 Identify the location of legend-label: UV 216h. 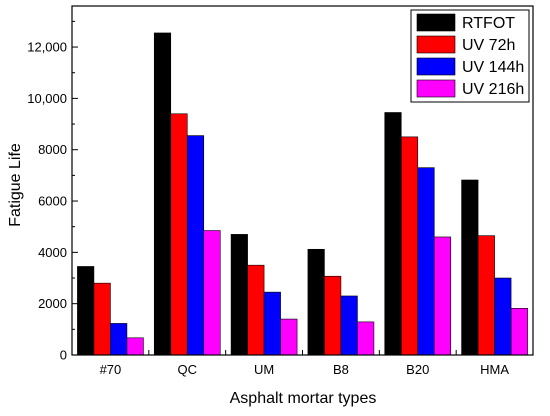
(493, 89).